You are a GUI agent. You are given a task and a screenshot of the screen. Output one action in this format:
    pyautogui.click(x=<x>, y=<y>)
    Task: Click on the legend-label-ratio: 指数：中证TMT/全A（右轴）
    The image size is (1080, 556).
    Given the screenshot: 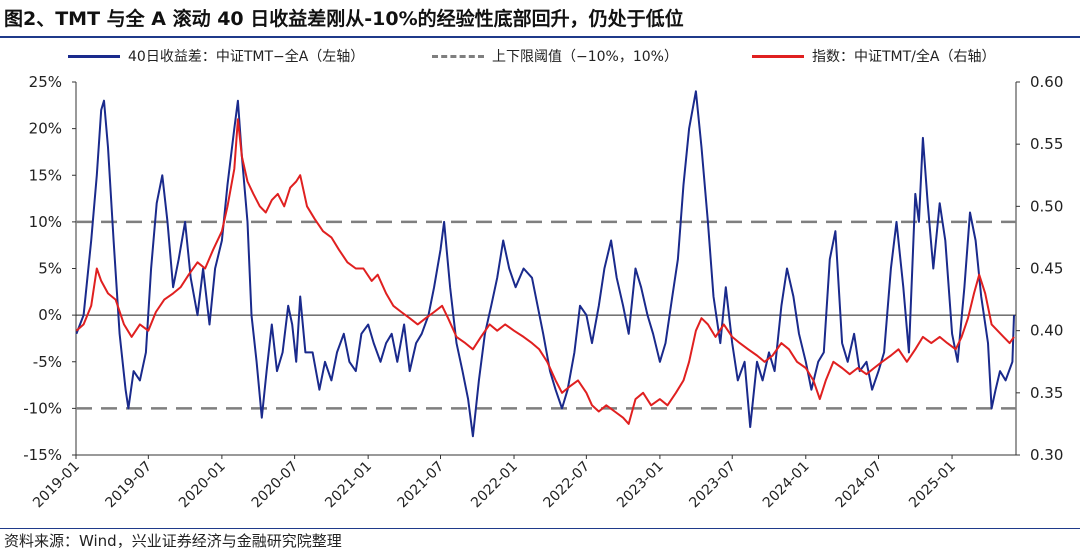 What is the action you would take?
    pyautogui.click(x=904, y=57)
    